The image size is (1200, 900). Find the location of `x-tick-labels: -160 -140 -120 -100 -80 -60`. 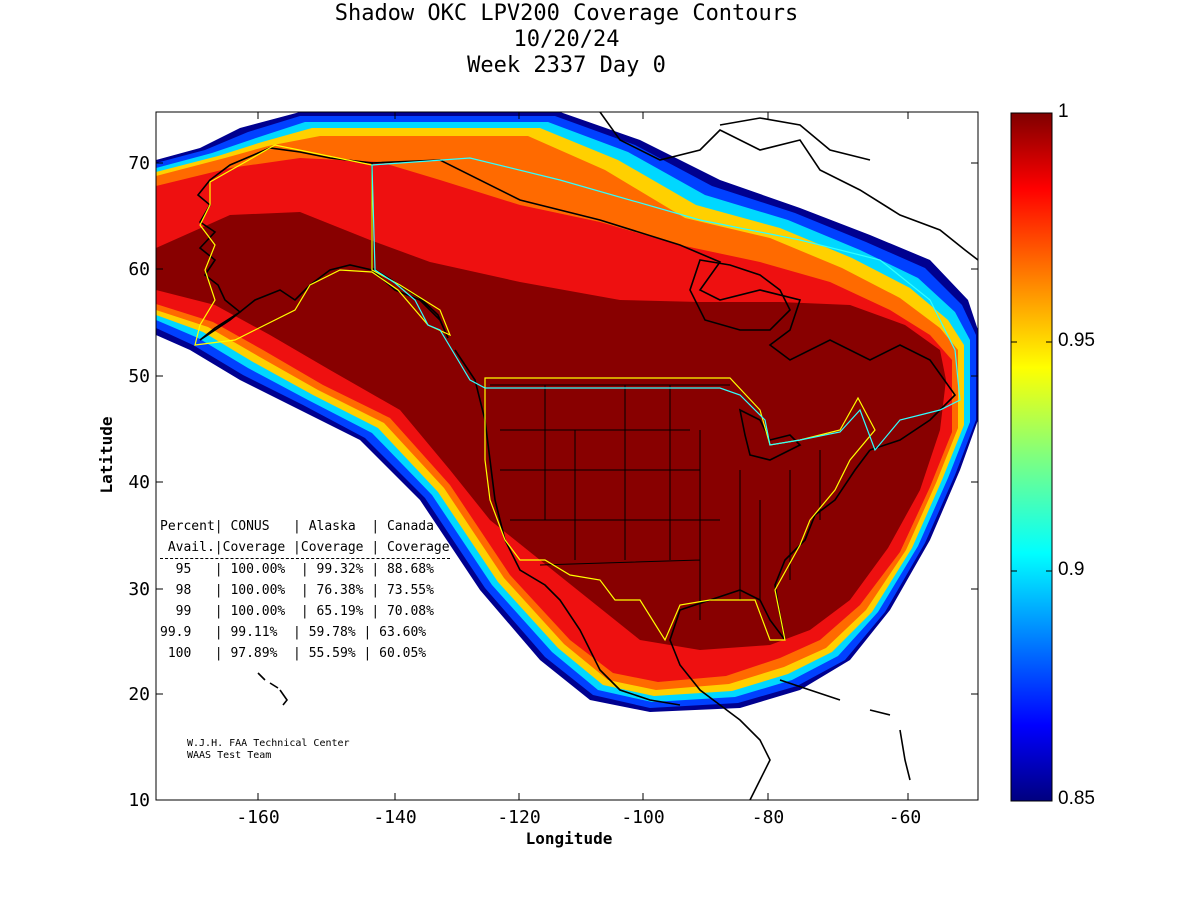

x-tick-labels: -160 -140 -120 -100 -80 -60 is located at coordinates (578, 817).